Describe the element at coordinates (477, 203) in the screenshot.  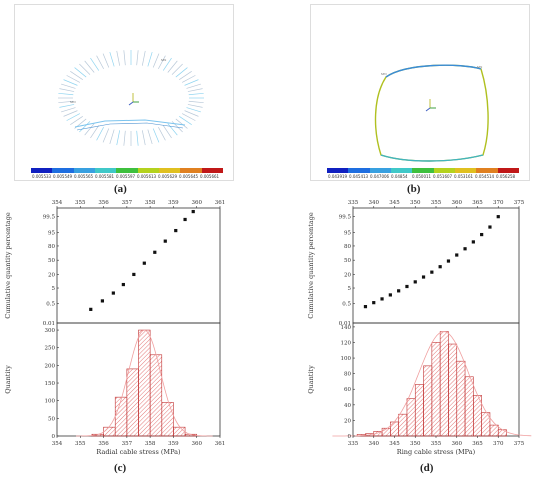
I see `top-x-tick-label: 365` at that location.